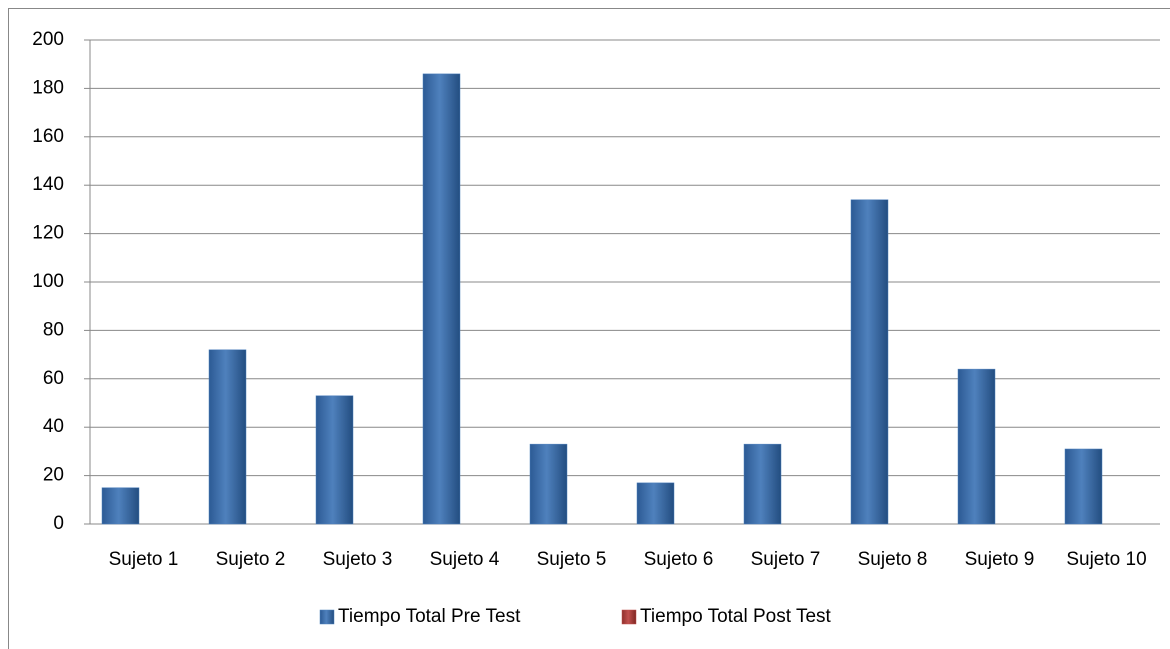 The image size is (1170, 649). What do you see at coordinates (53, 329) in the screenshot?
I see `y-tick-label: 80` at bounding box center [53, 329].